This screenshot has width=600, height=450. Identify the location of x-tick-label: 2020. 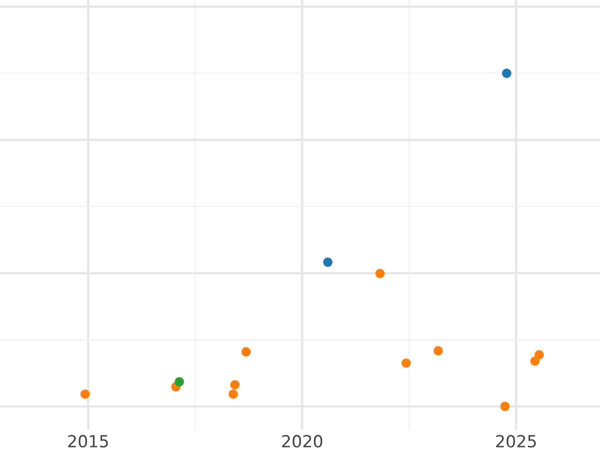
(302, 441).